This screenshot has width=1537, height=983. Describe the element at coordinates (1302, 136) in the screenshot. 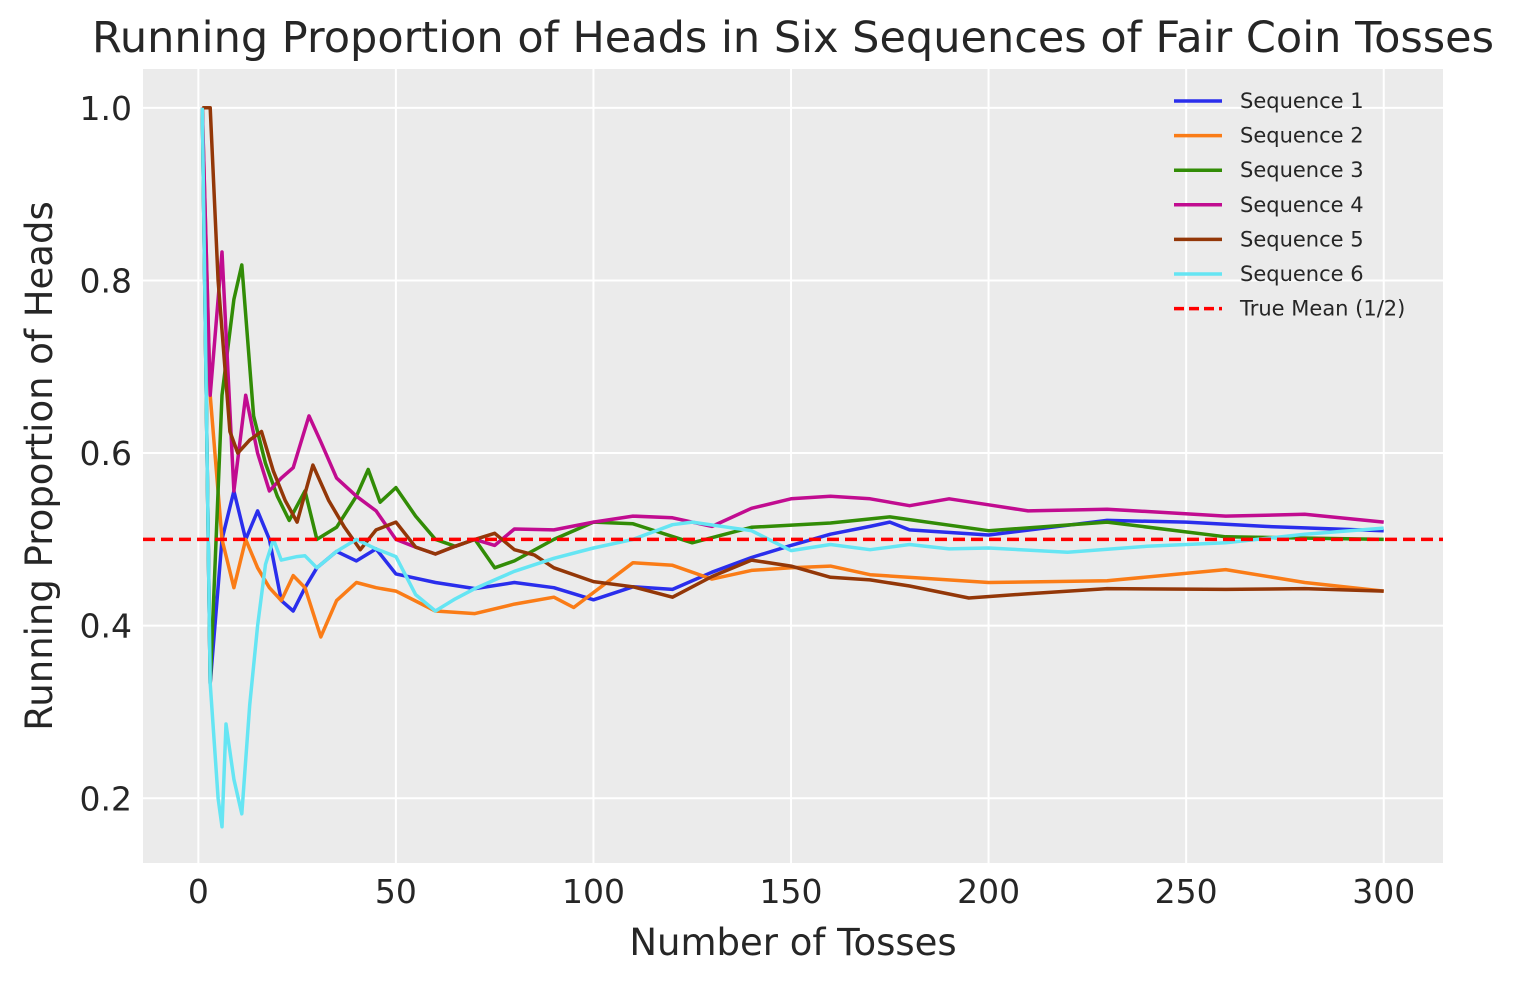

I see `legend-label: Sequence 2` at that location.